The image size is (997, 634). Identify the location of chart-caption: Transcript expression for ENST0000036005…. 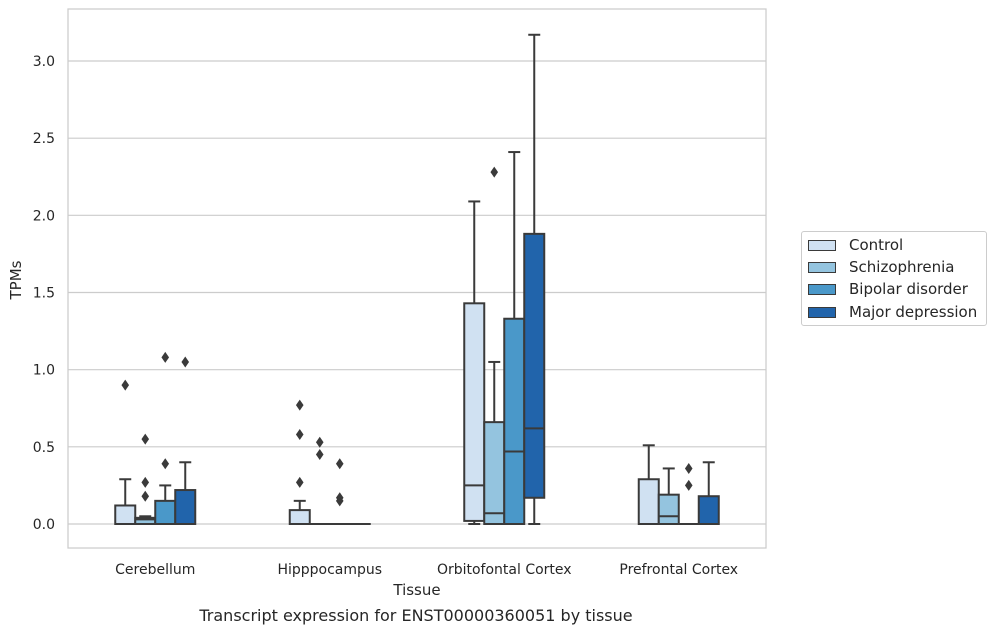
(416, 615).